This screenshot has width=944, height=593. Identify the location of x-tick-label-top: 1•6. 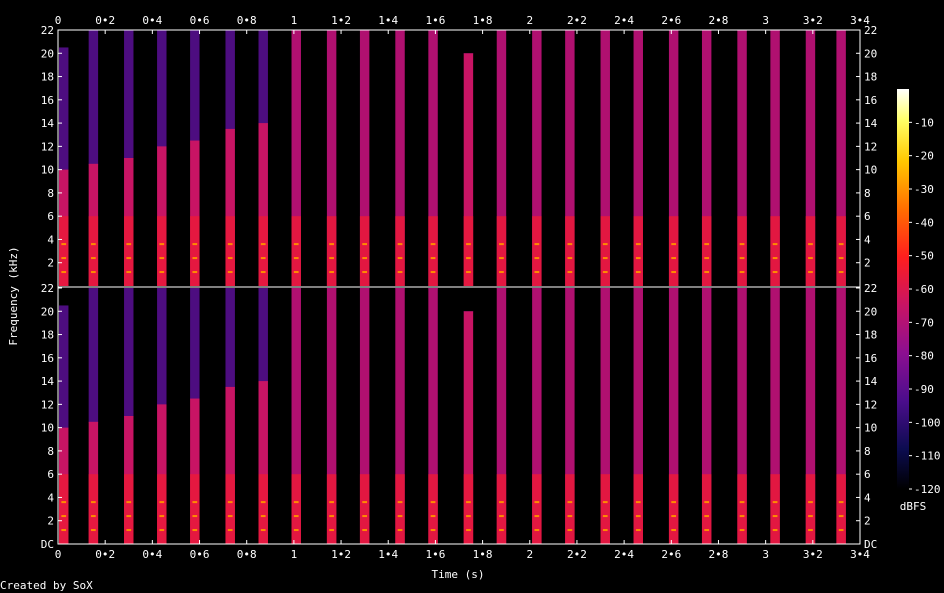
(435, 20).